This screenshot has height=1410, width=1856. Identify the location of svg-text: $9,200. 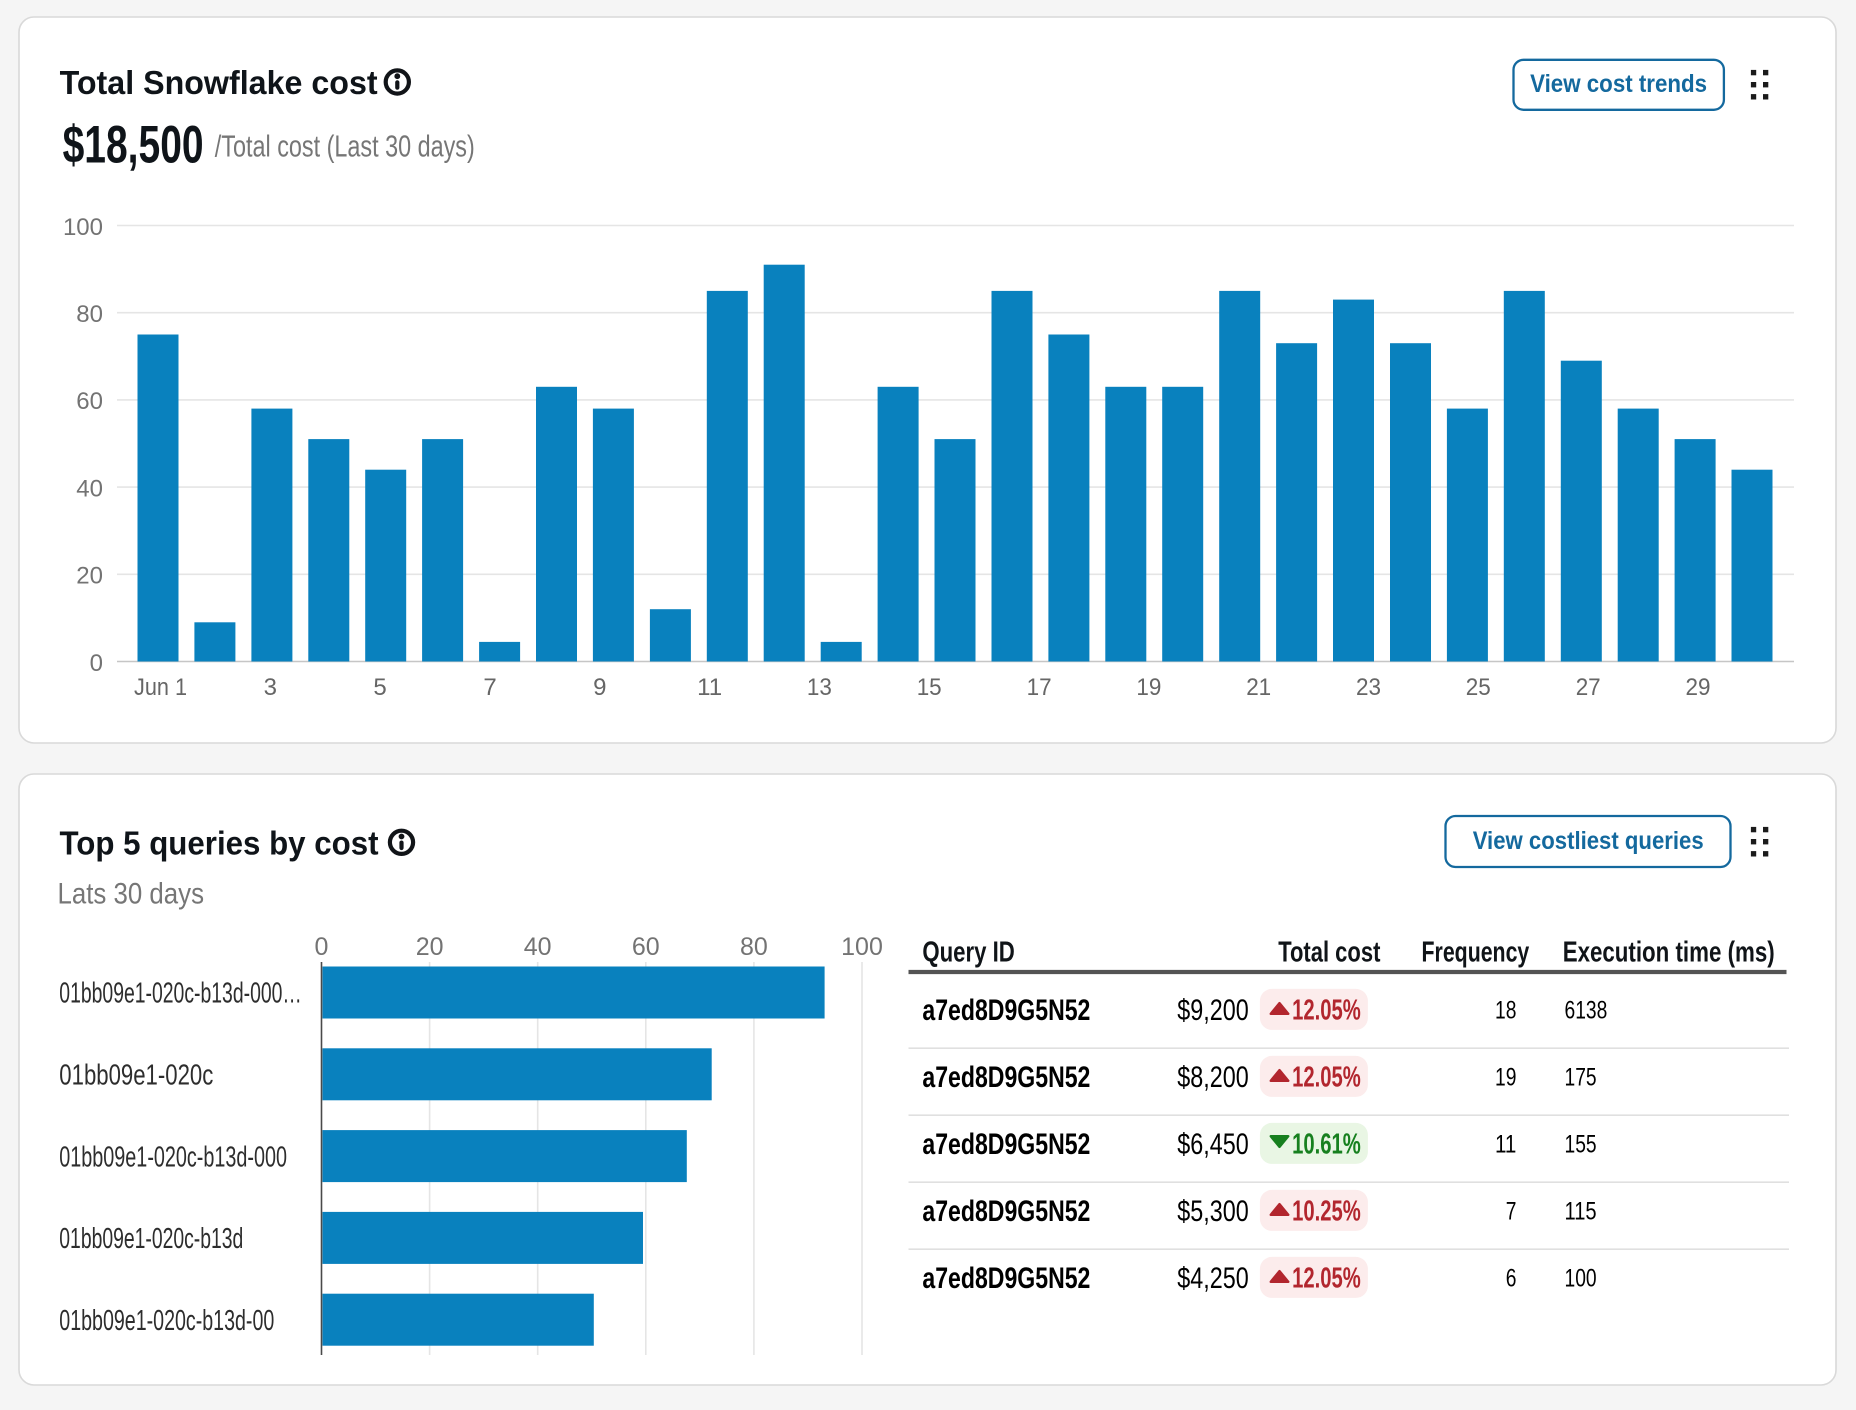
(1212, 1010).